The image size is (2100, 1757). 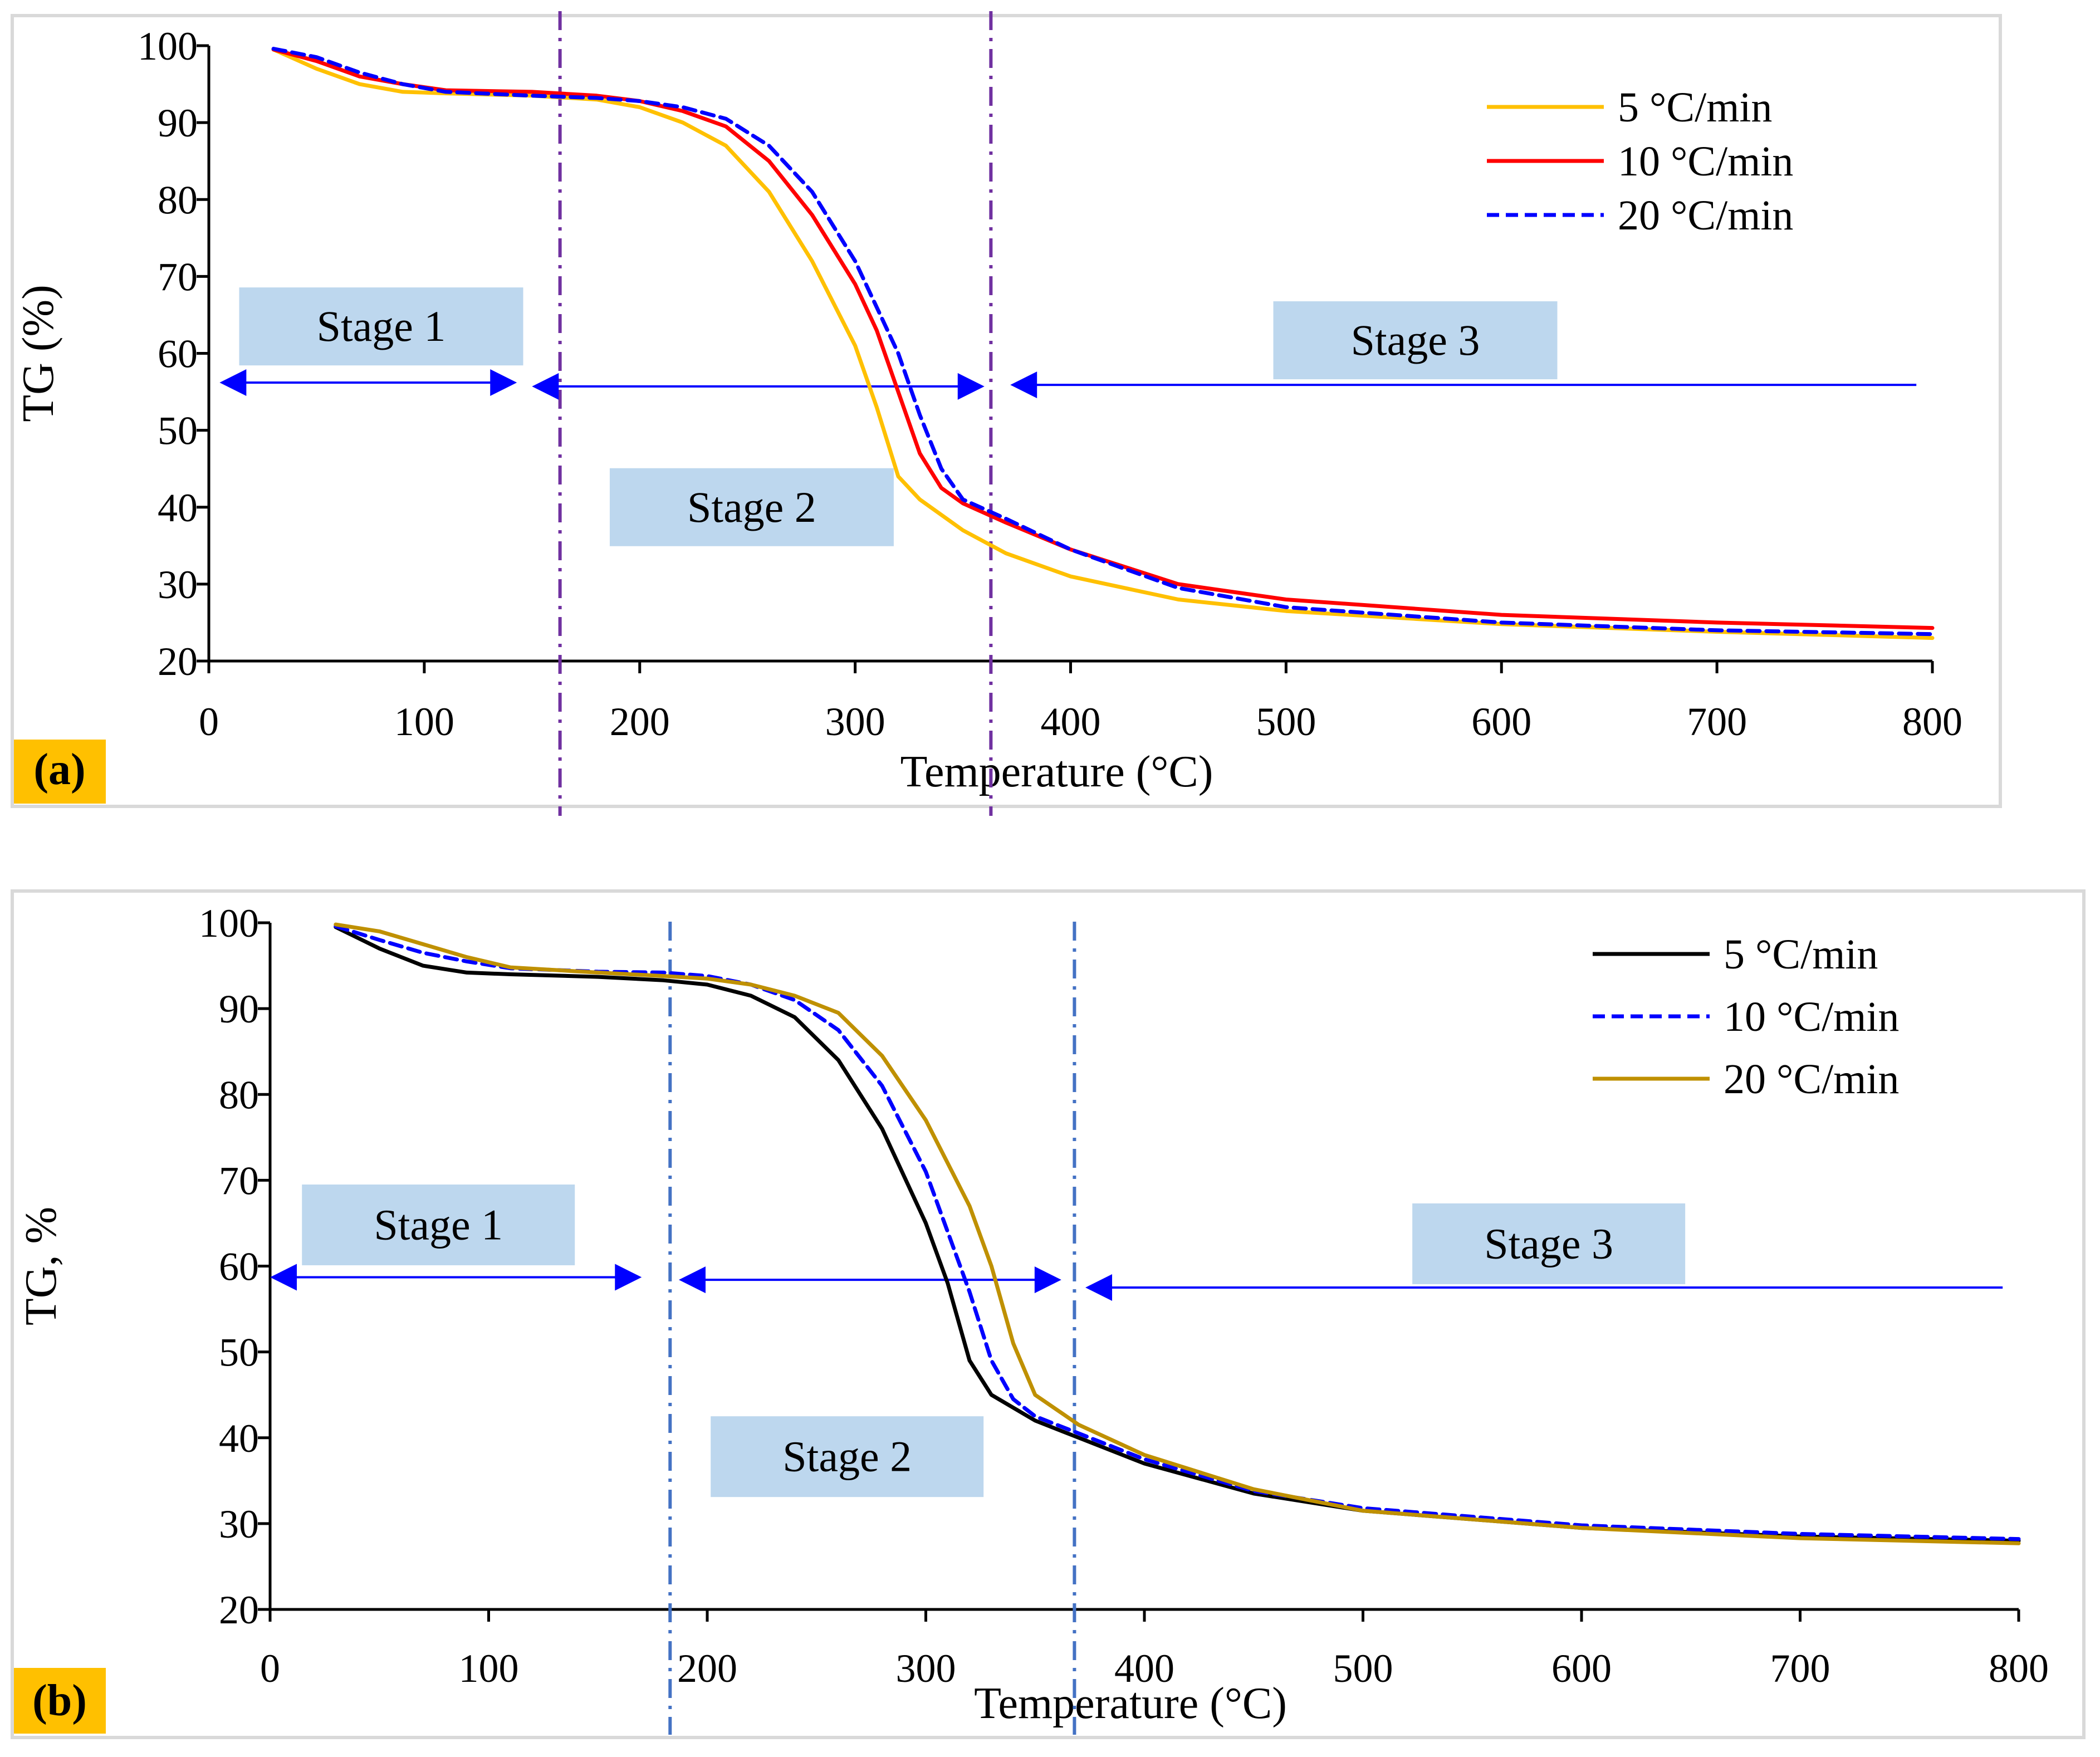 I want to click on panel-a-stage-label: Stage 3, so click(x=1416, y=340).